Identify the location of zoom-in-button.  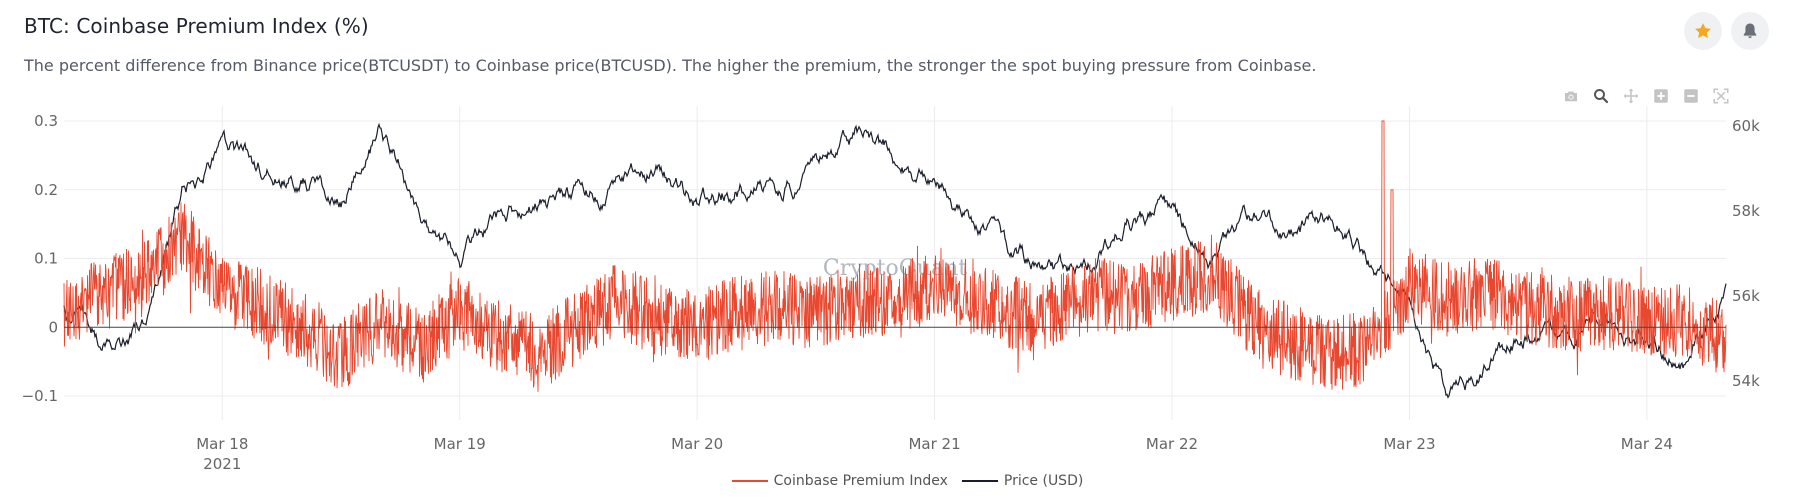
(1661, 96).